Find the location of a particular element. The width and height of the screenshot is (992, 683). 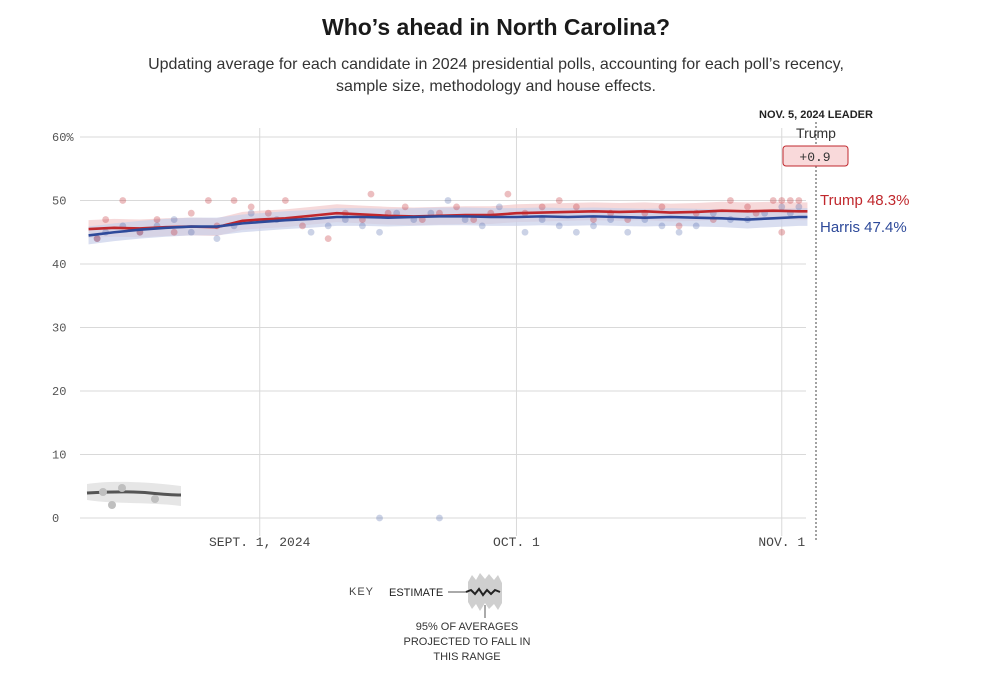

harris-end-label: Harris 47.4% is located at coordinates (863, 227).